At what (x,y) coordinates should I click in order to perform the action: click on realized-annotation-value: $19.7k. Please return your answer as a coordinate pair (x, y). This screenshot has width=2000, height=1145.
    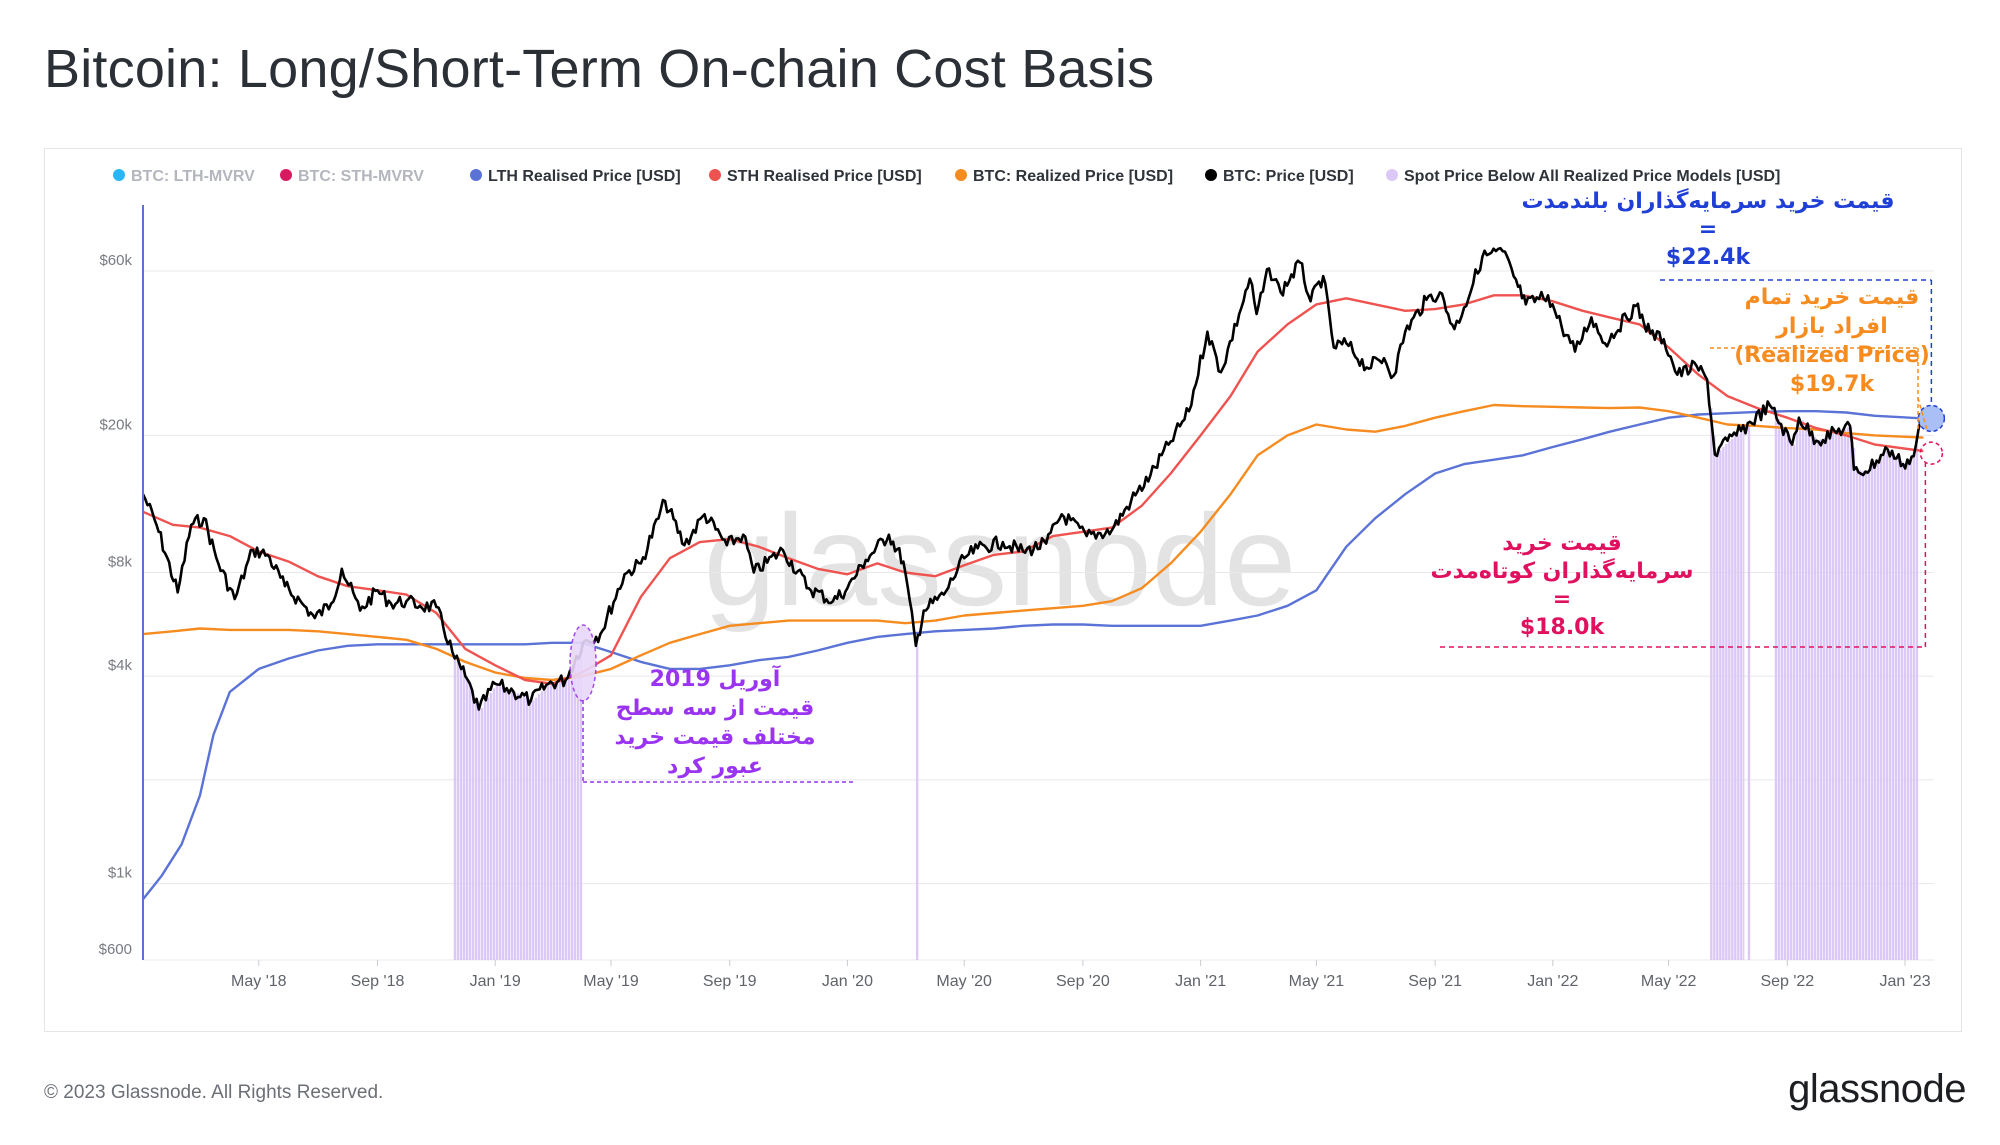
    Looking at the image, I should click on (1833, 384).